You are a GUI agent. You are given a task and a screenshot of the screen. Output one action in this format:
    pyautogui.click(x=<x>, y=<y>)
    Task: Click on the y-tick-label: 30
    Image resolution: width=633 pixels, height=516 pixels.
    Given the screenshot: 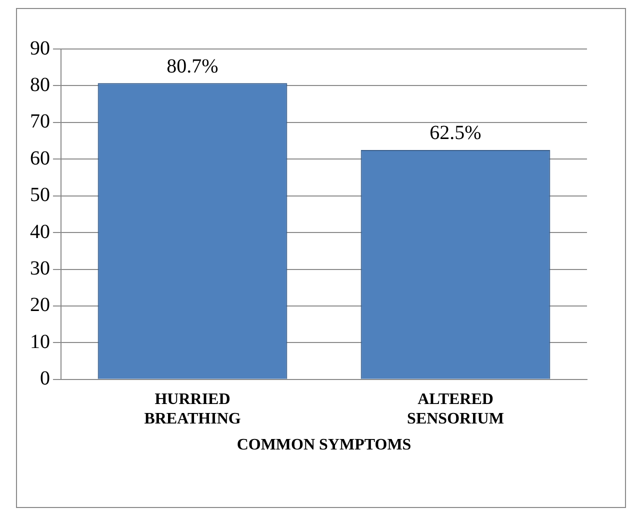 What is the action you would take?
    pyautogui.click(x=40, y=269)
    